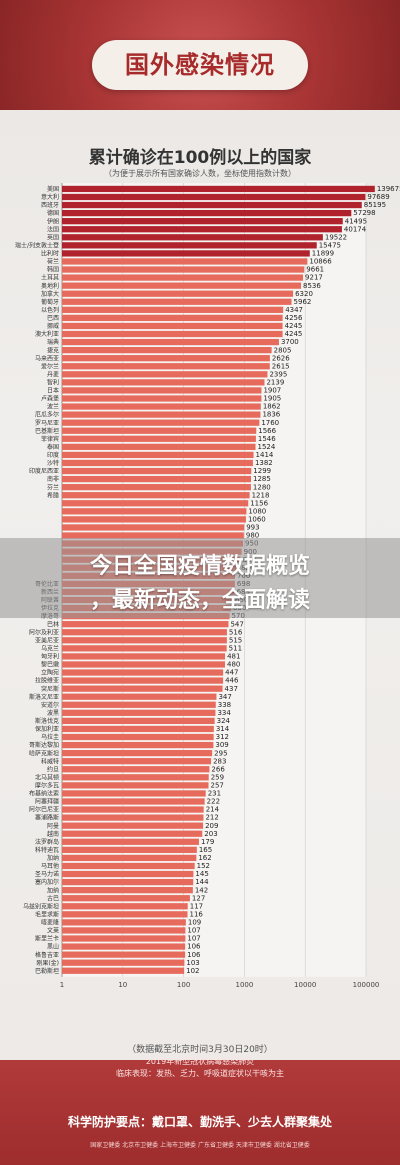 This screenshot has width=400, height=1165. Describe the element at coordinates (53, 495) in the screenshot. I see `category-label: 希腊` at that location.